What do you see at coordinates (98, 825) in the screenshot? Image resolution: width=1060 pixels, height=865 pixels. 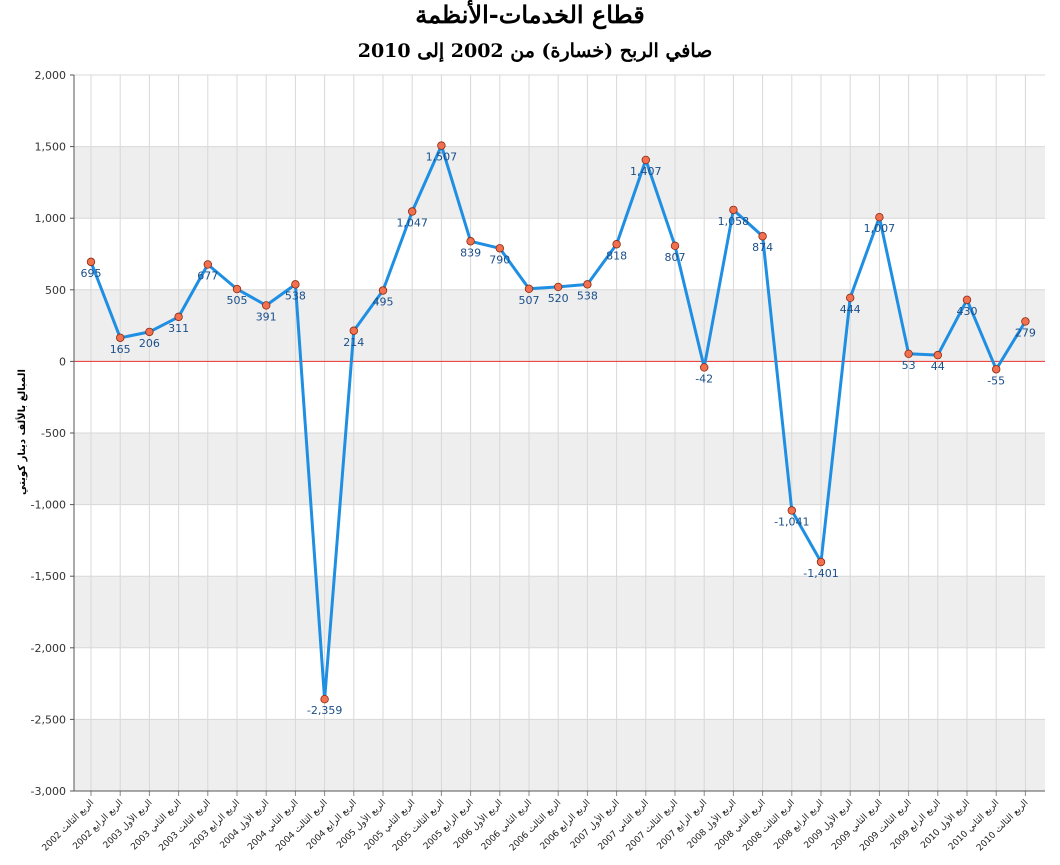 I see `x-tick-label: الربع الرابع 2002` at bounding box center [98, 825].